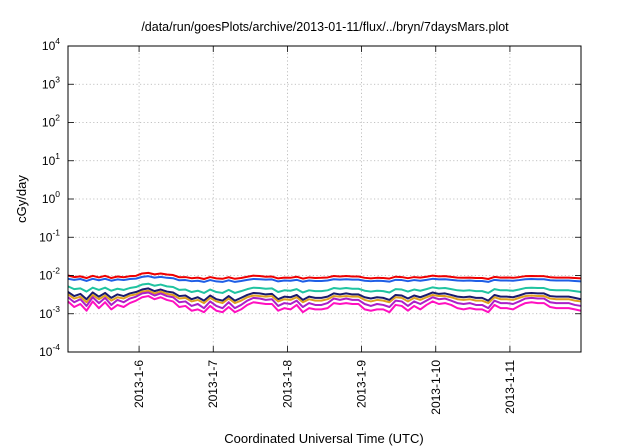 Image resolution: width=640 pixels, height=448 pixels. What do you see at coordinates (51, 82) in the screenshot?
I see `y-tick-label: 10³` at bounding box center [51, 82].